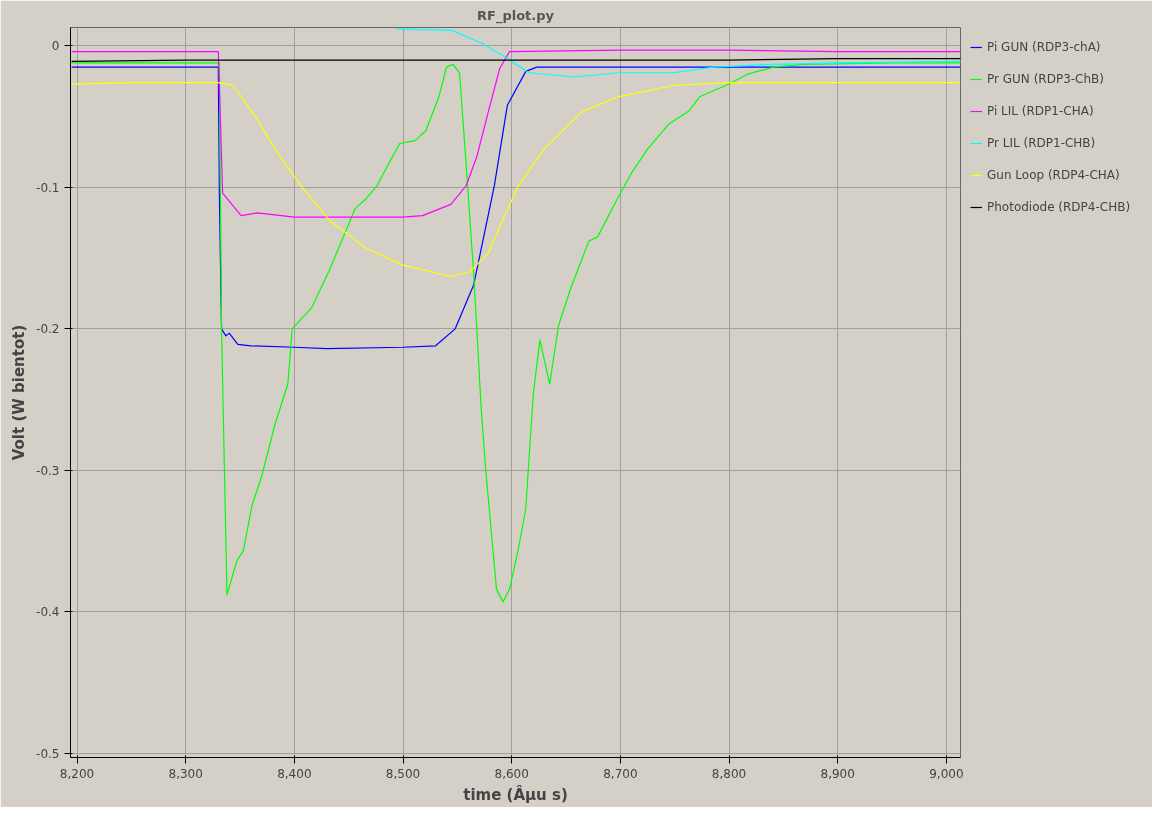 The image size is (1152, 836). I want to click on legend-label: Gun Loop (RDP4-CHA), so click(1053, 175).